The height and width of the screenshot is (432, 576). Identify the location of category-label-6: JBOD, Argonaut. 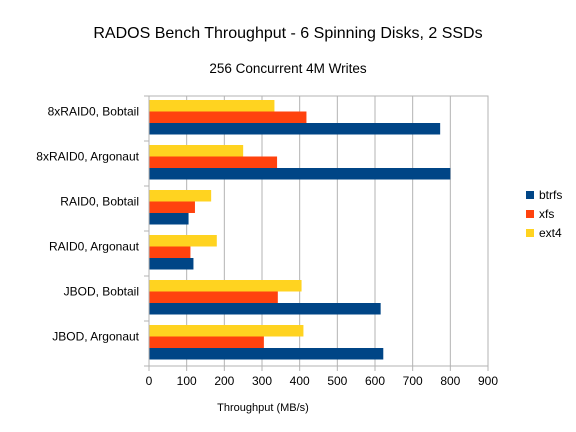
(95, 336).